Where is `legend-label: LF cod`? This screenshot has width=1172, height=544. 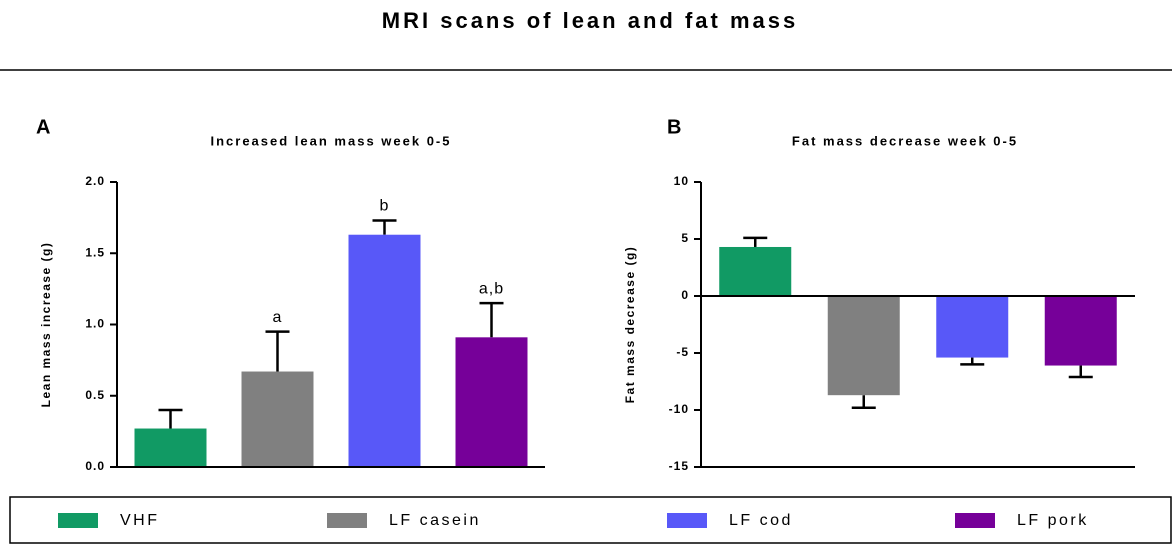
legend-label: LF cod is located at coordinates (761, 520).